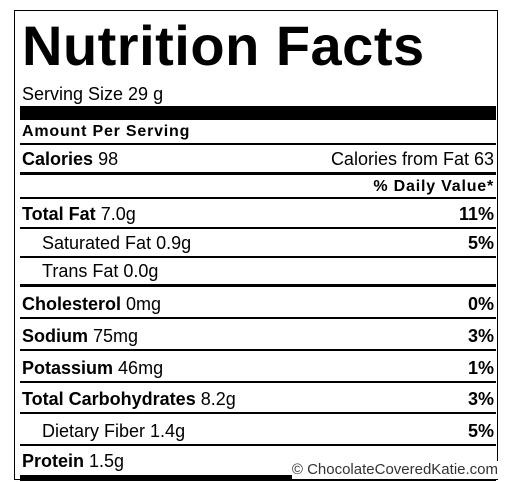  I want to click on nutrient-label: Total Fat, so click(59, 214).